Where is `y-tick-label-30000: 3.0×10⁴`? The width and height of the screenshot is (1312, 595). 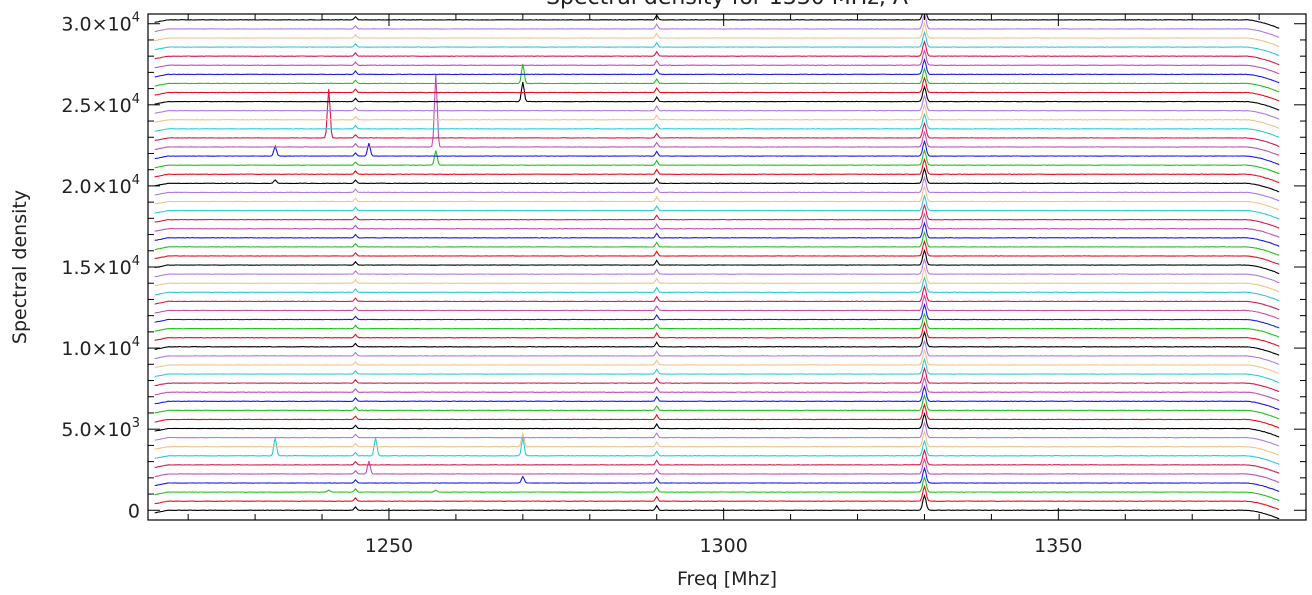
y-tick-label-30000: 3.0×10⁴ is located at coordinates (100, 23).